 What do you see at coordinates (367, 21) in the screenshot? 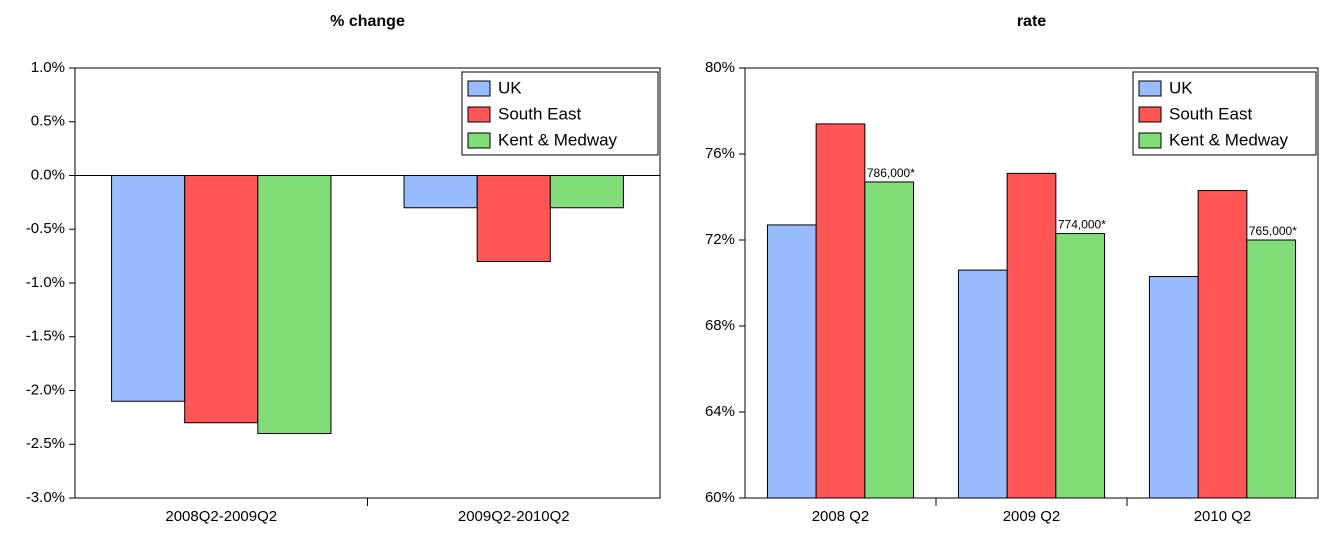
I see `chart-title: % change` at bounding box center [367, 21].